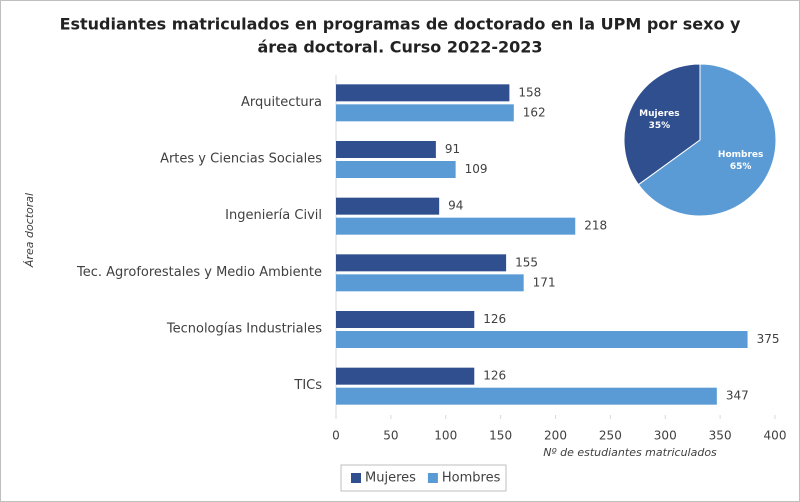 The height and width of the screenshot is (502, 800). Describe the element at coordinates (768, 339) in the screenshot. I see `data-label: 375` at that location.